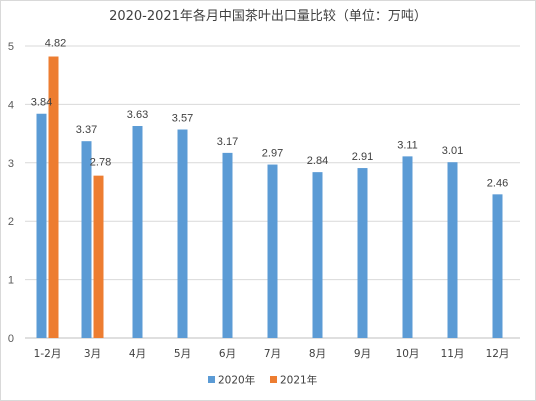 This screenshot has width=536, height=401. What do you see at coordinates (182, 119) in the screenshot?
I see `data-label-2020: 3.57` at bounding box center [182, 119].